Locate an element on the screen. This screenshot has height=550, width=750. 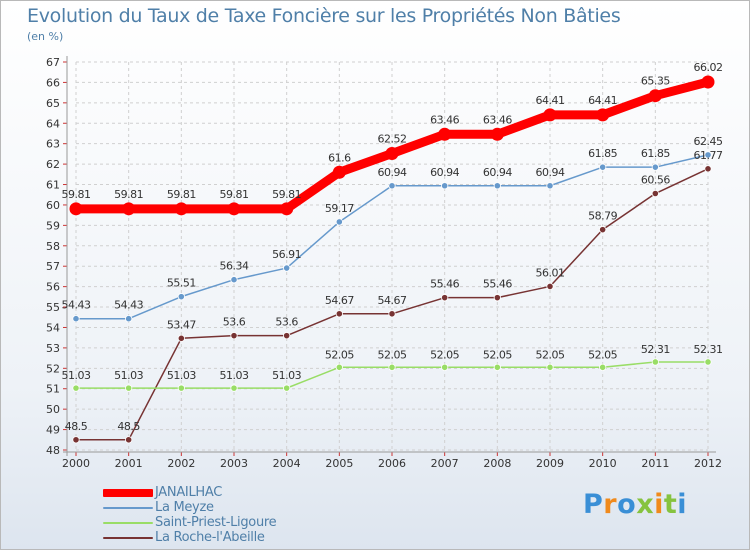
data-label-la-roche-l-abeille: 56.01 is located at coordinates (550, 272).